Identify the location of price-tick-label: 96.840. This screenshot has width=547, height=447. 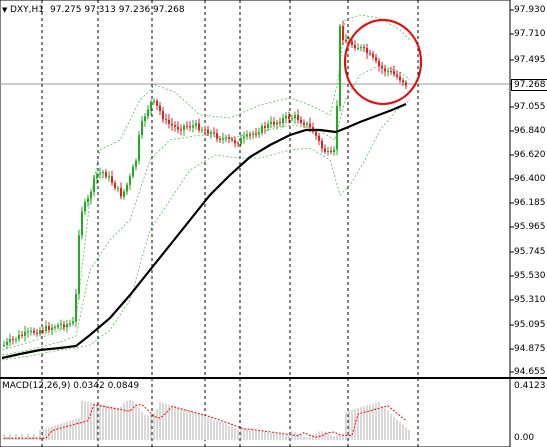
(530, 131).